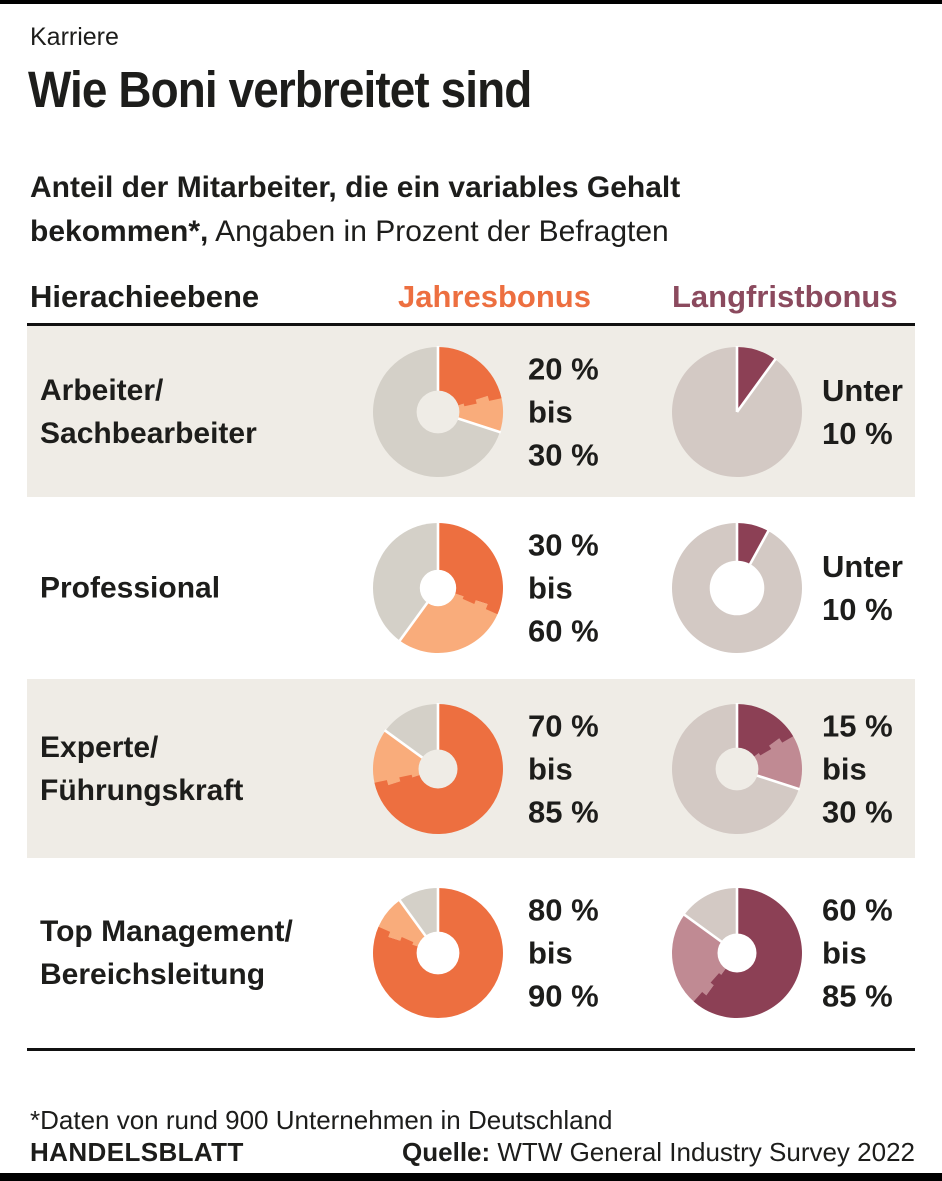 This screenshot has height=1181, width=942. What do you see at coordinates (471, 324) in the screenshot?
I see `table-top-rule` at bounding box center [471, 324].